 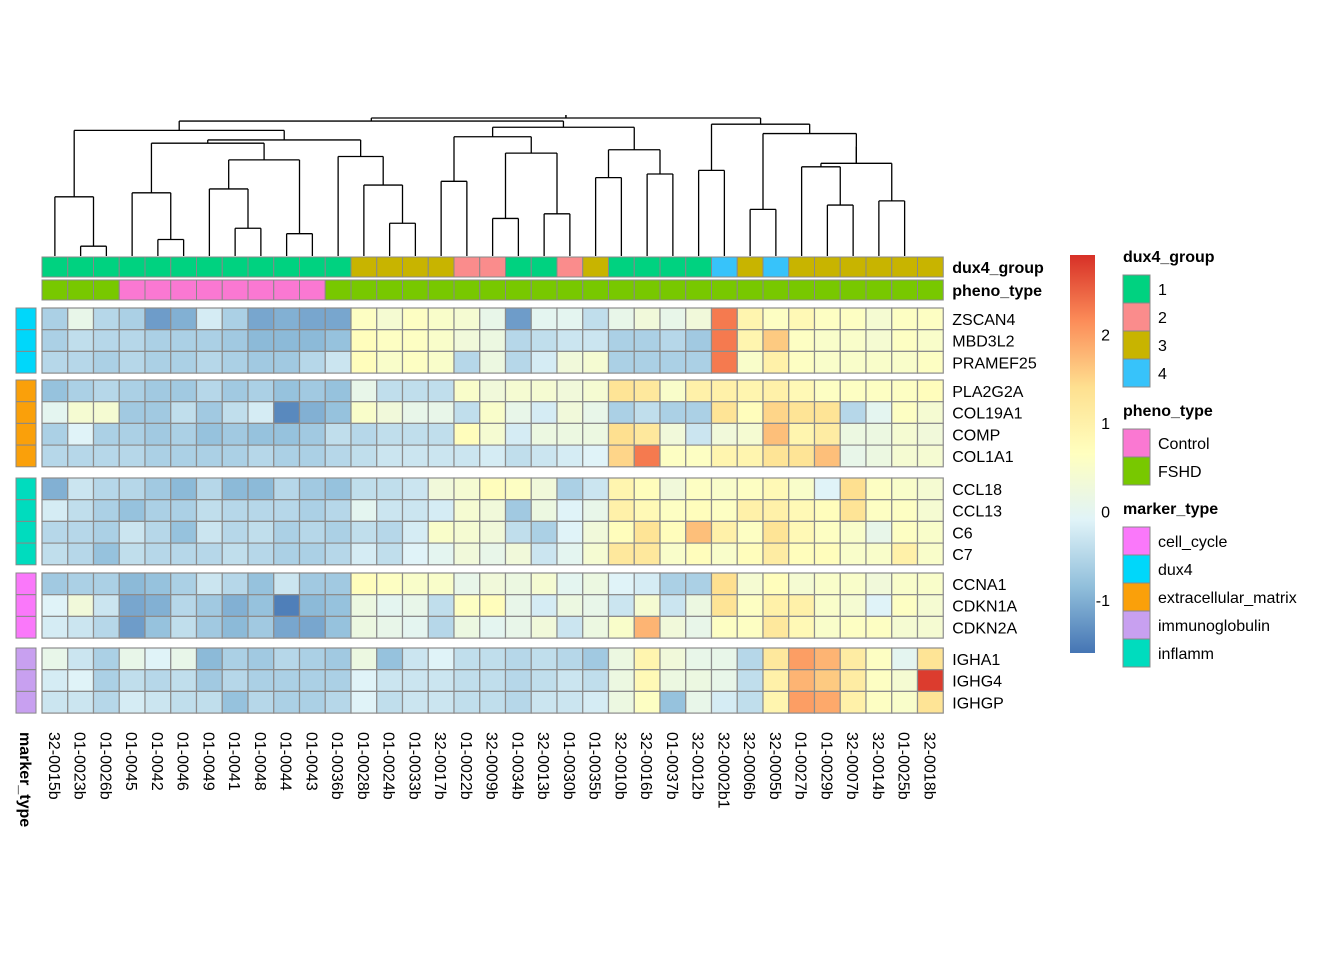 I want to click on gene-label: COMP, so click(x=976, y=435).